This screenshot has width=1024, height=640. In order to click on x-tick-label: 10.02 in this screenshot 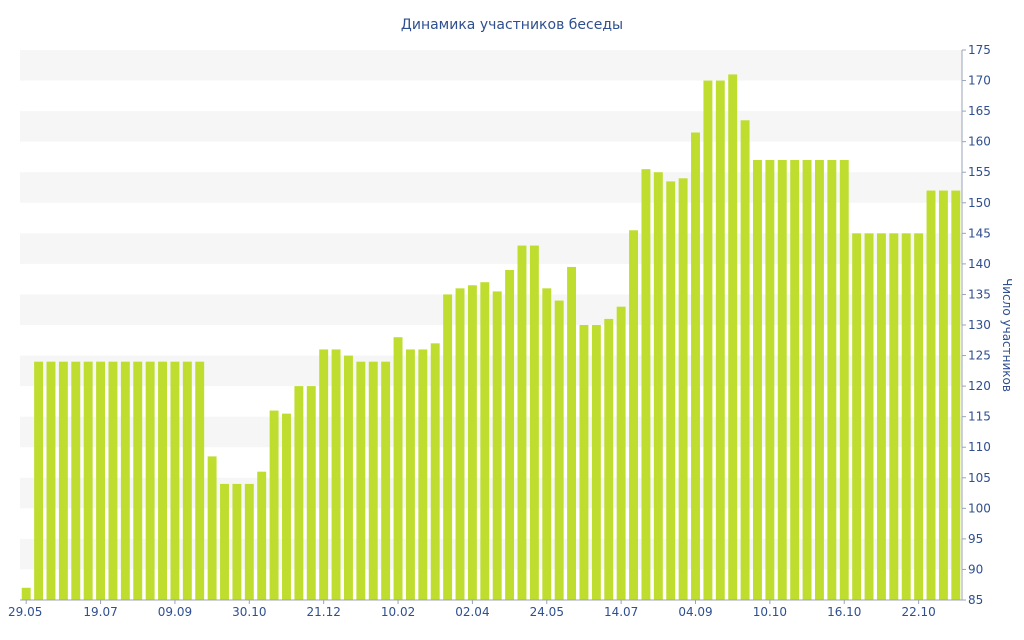, I will do `click(398, 612)`.